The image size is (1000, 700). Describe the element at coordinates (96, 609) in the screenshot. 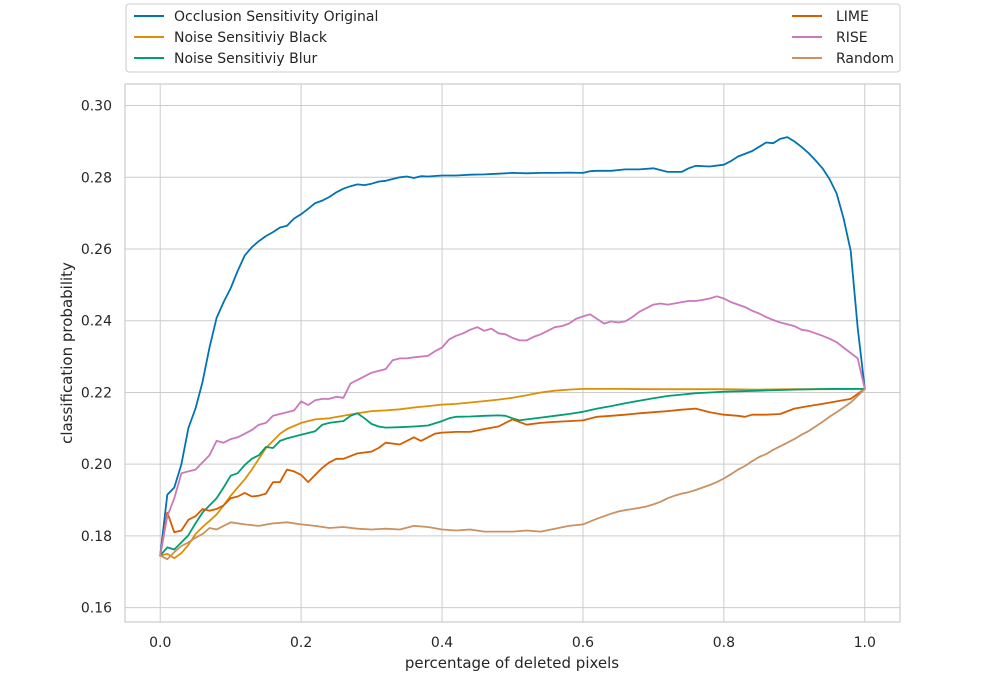

I see `y-tick-label: 0.16` at that location.